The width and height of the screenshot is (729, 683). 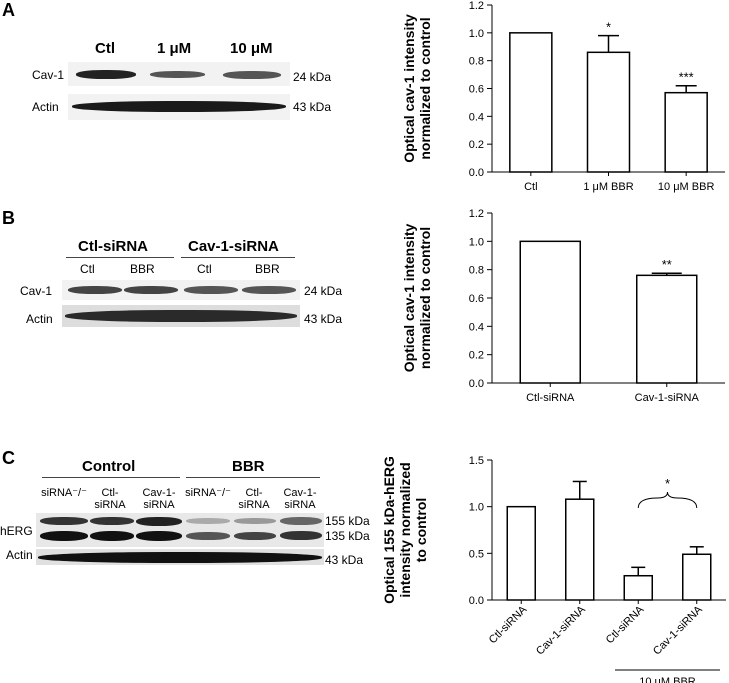 I want to click on panel-label-b: B, so click(x=8, y=218).